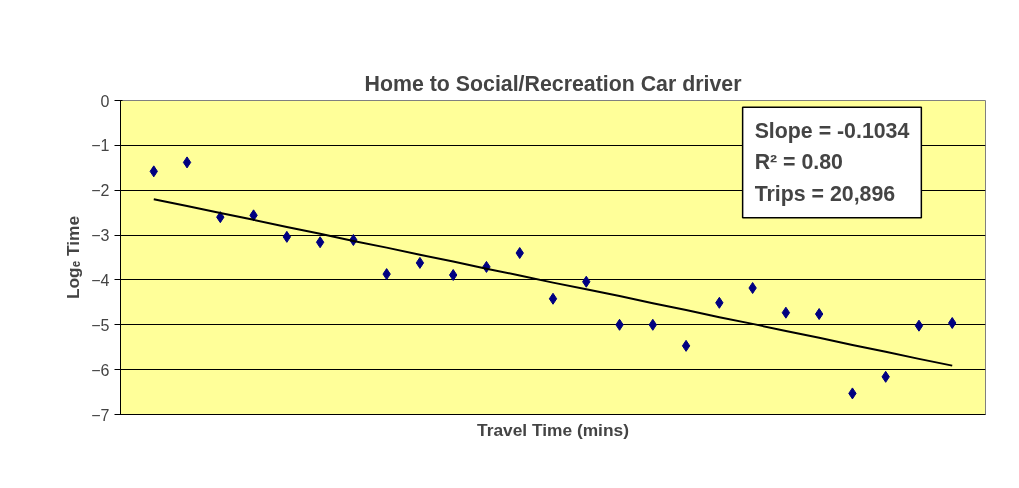 Image resolution: width=1019 pixels, height=488 pixels. What do you see at coordinates (553, 429) in the screenshot?
I see `x-axis-title: Travel Time (mins)` at bounding box center [553, 429].